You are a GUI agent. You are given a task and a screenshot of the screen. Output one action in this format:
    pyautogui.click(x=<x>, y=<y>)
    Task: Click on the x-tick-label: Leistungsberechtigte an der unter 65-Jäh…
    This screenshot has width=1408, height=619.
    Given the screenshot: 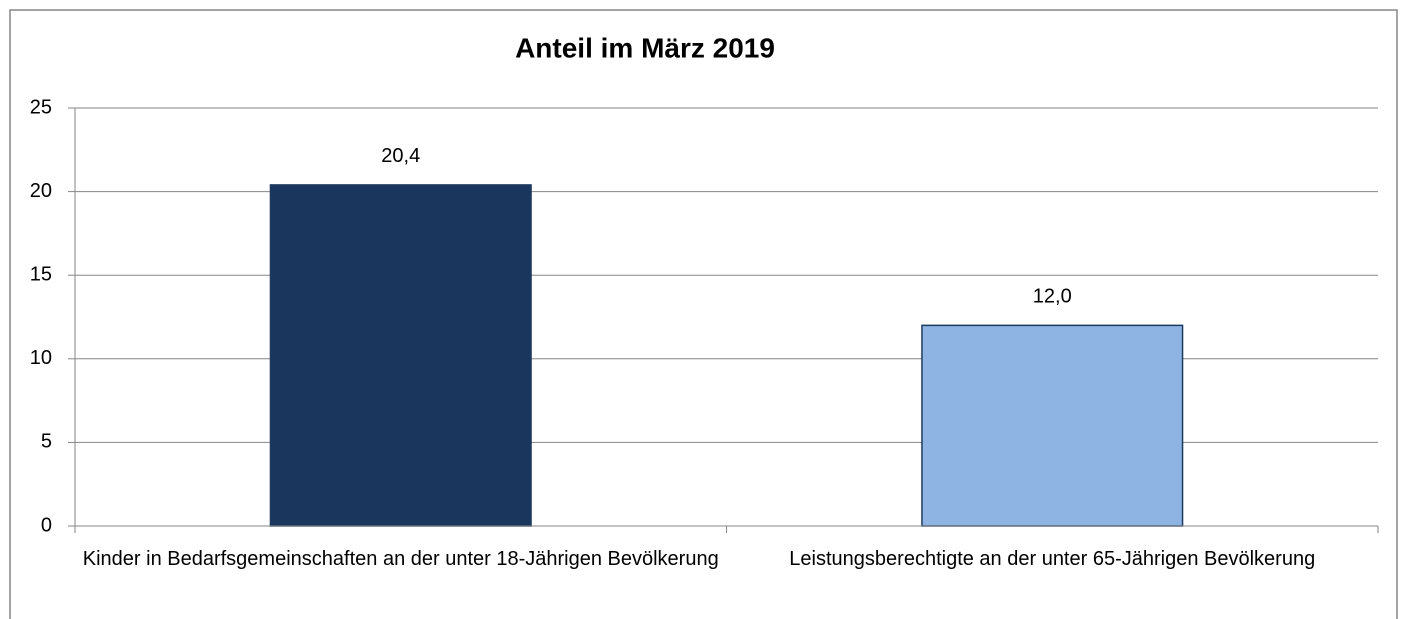 What is the action you would take?
    pyautogui.click(x=1052, y=559)
    